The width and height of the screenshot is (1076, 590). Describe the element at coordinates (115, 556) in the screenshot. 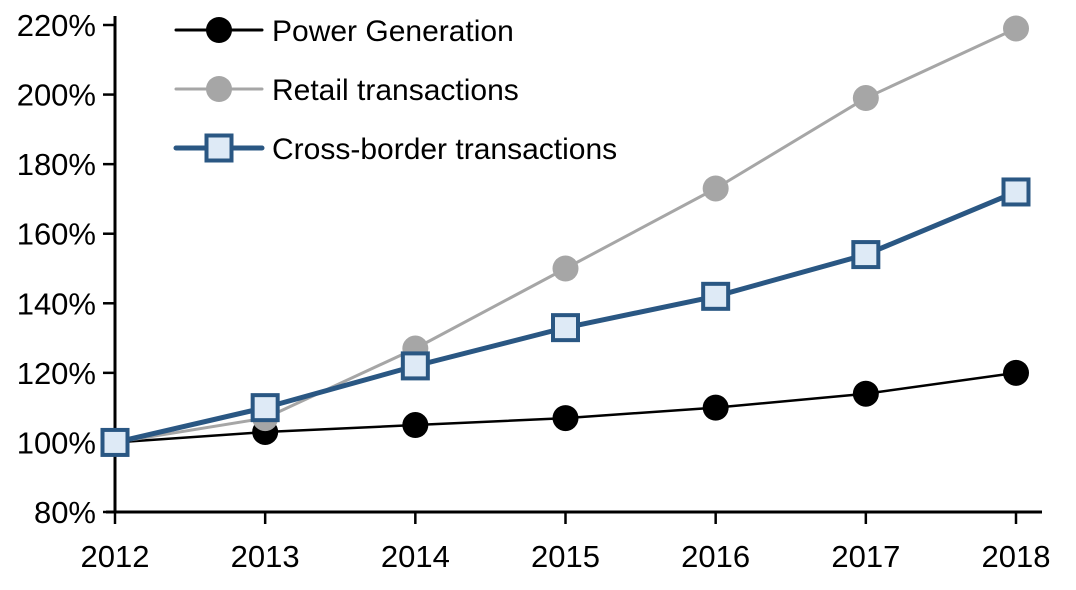

I see `x-axis-tick-label: 2012` at that location.